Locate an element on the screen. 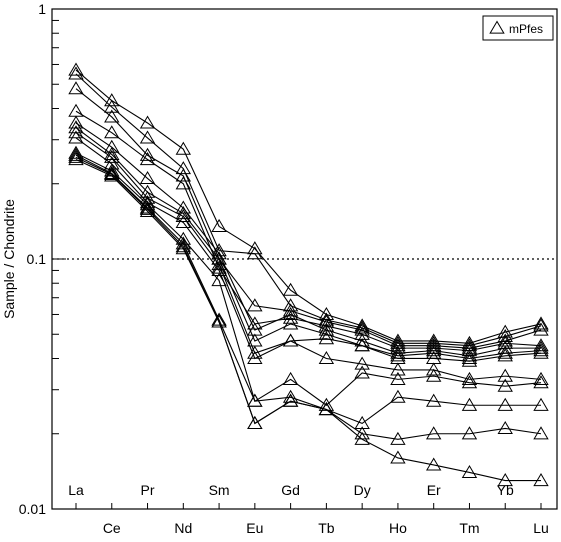 The height and width of the screenshot is (542, 561). x-tick-label-ho: Ho is located at coordinates (398, 528).